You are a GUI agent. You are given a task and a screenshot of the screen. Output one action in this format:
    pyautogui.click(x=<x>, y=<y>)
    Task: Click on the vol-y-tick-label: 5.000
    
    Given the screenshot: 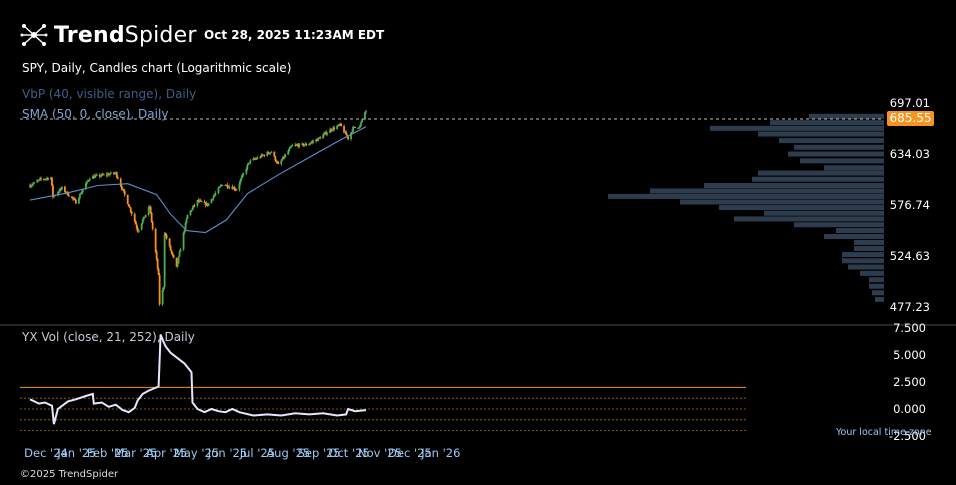 What is the action you would take?
    pyautogui.click(x=909, y=355)
    